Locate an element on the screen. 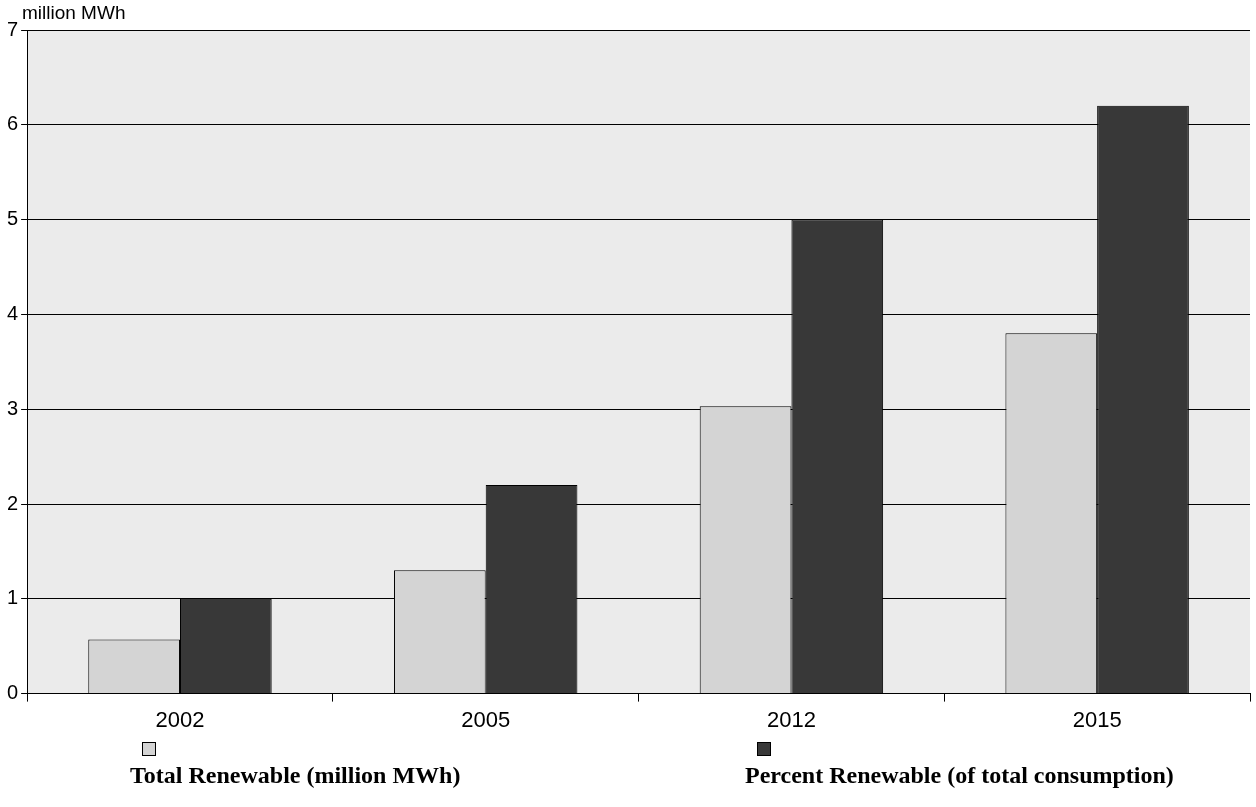 The height and width of the screenshot is (807, 1256). y-tick-label: 5 is located at coordinates (13, 218).